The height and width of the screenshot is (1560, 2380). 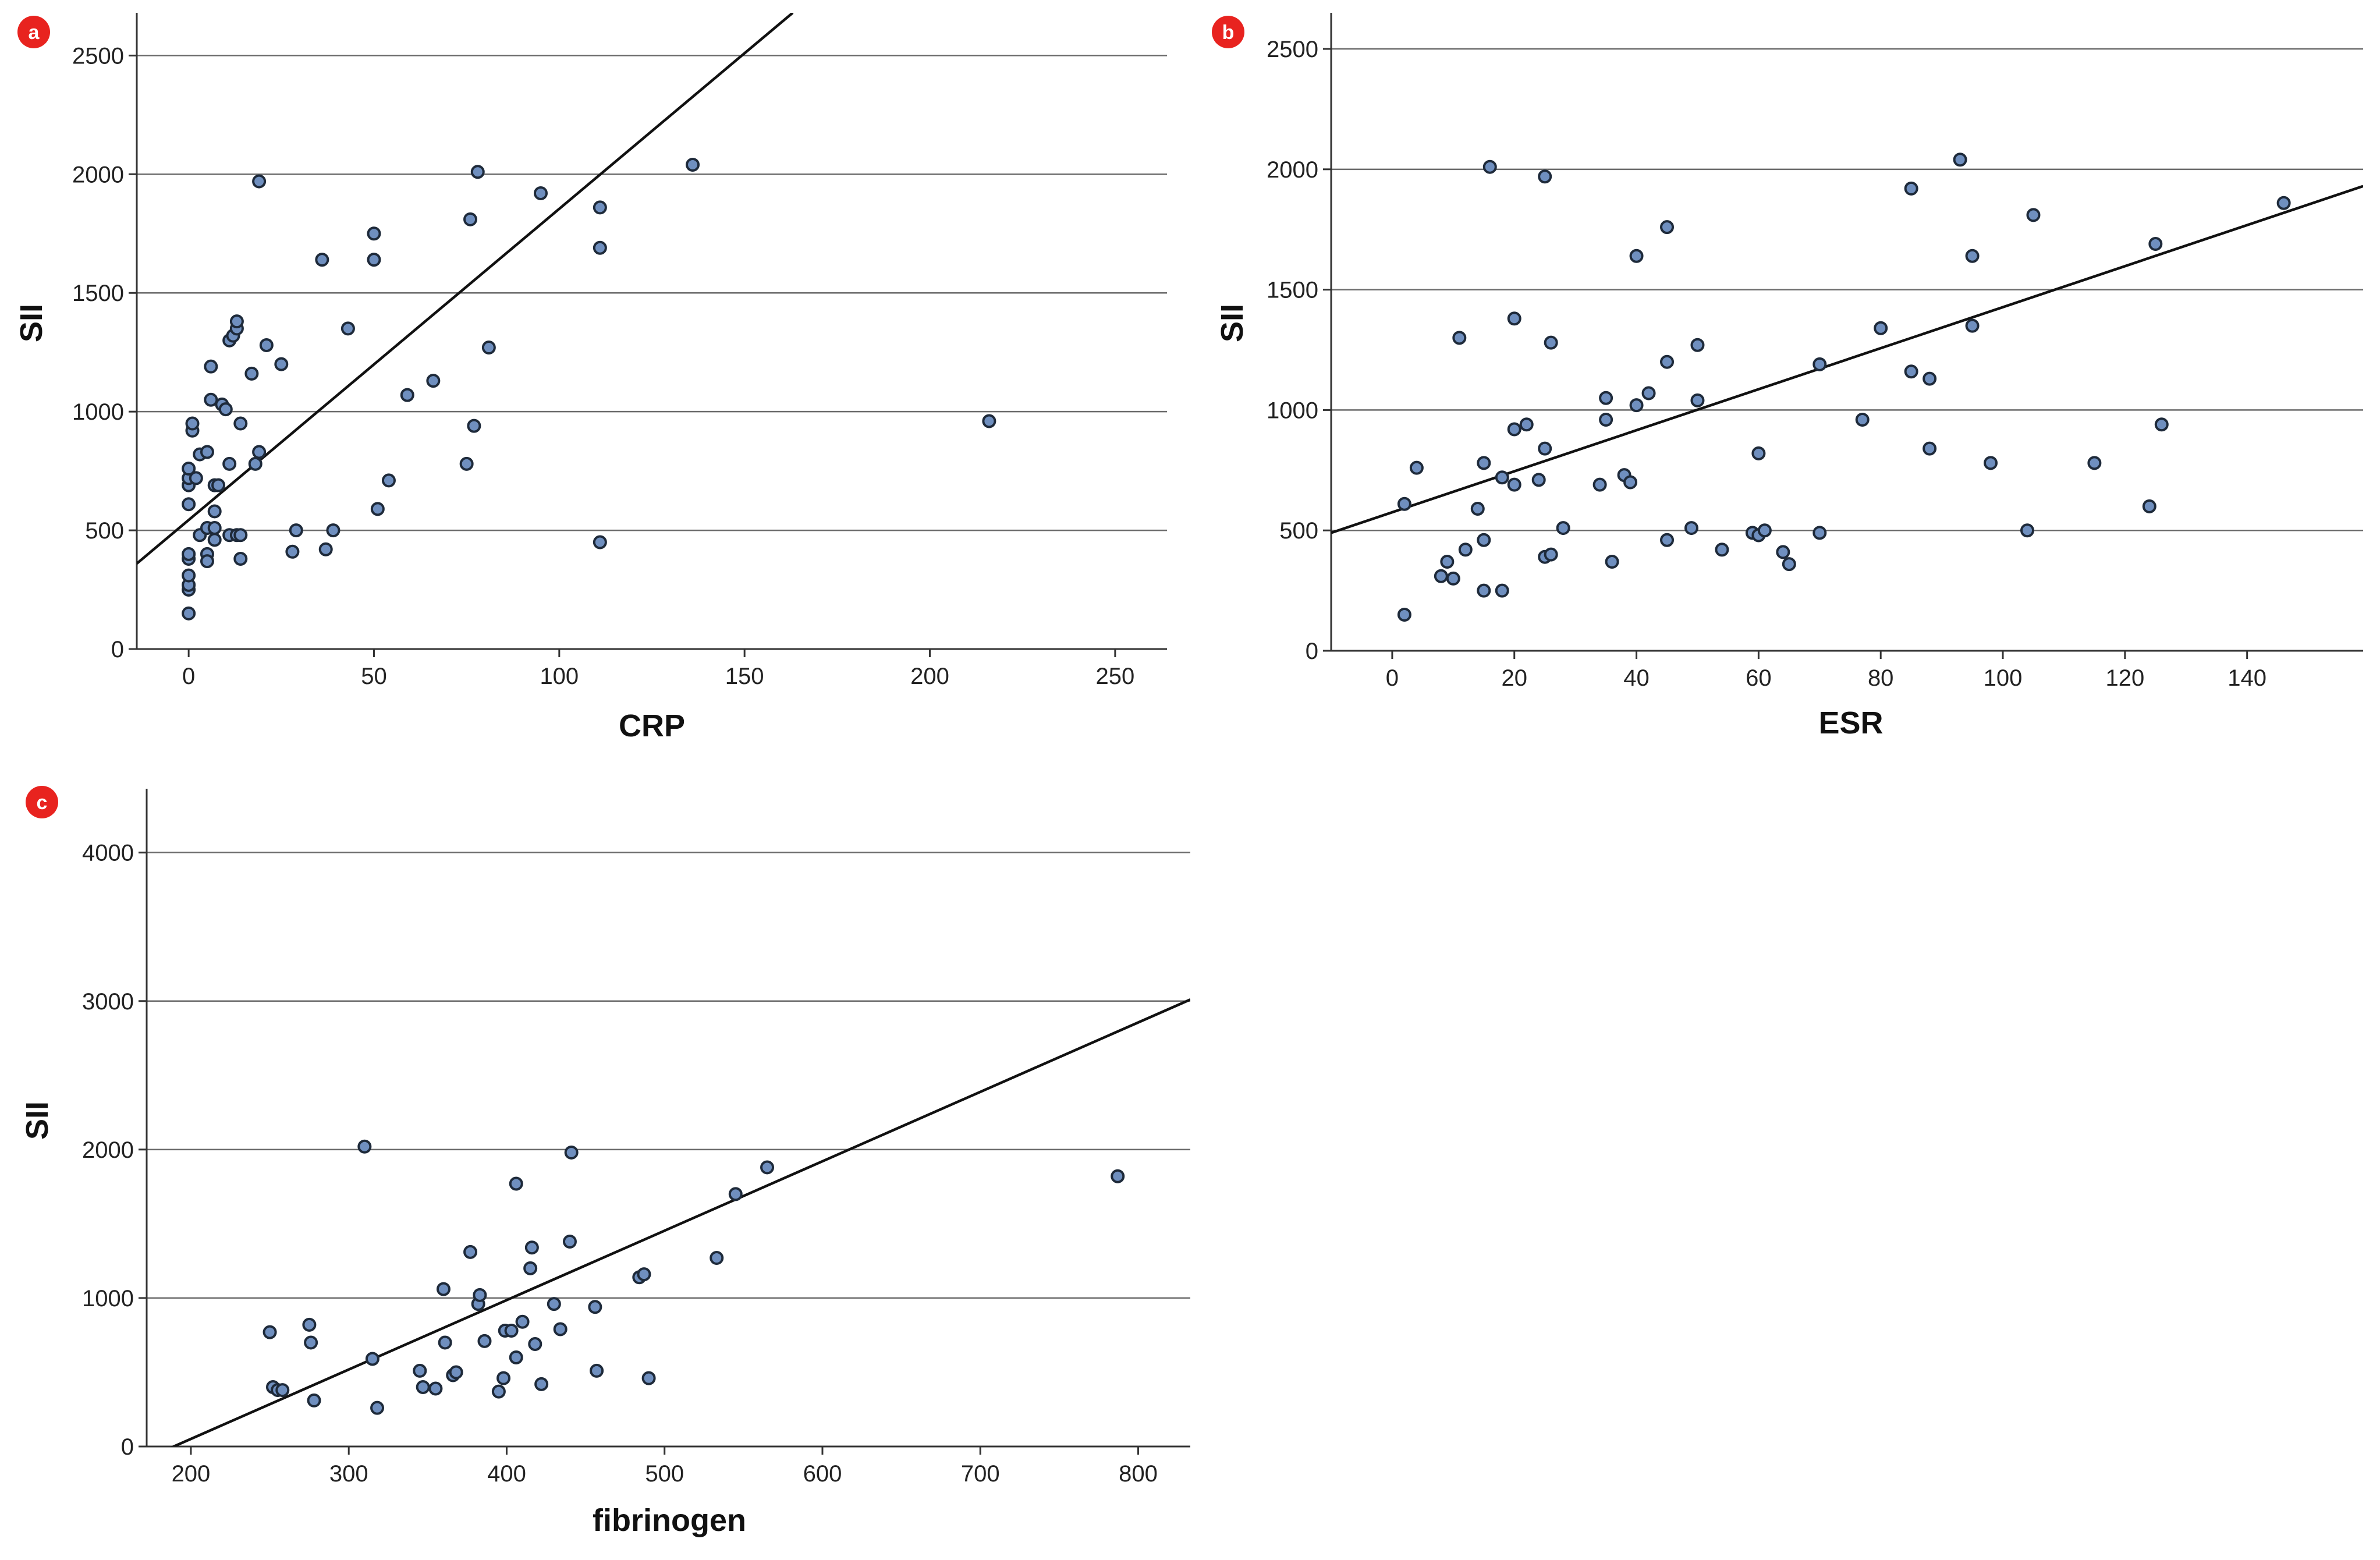 What do you see at coordinates (1881, 678) in the screenshot?
I see `x-tick-label: 80` at bounding box center [1881, 678].